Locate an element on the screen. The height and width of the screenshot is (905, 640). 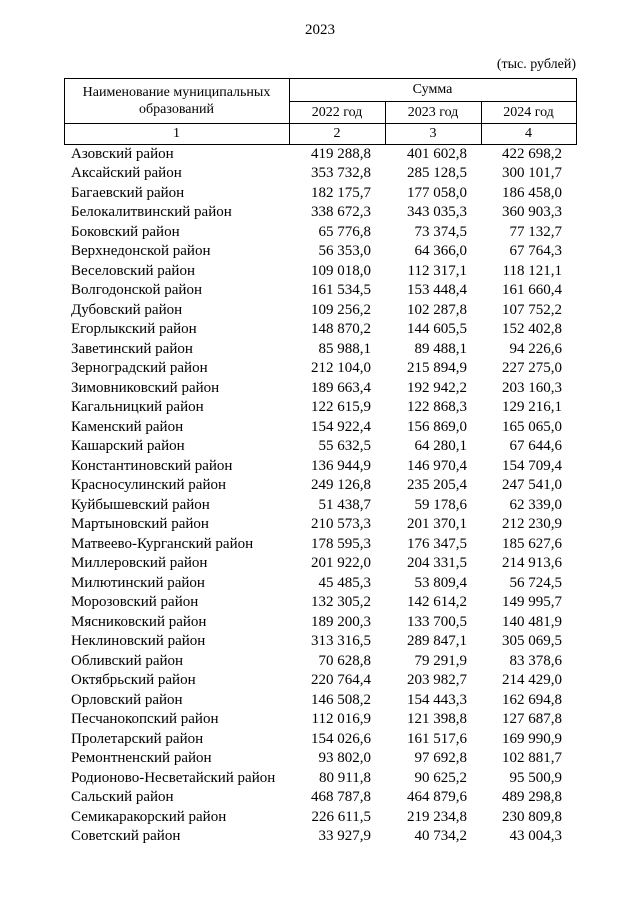
district-name-cell: Ремонтненский район is located at coordinates (141, 758).